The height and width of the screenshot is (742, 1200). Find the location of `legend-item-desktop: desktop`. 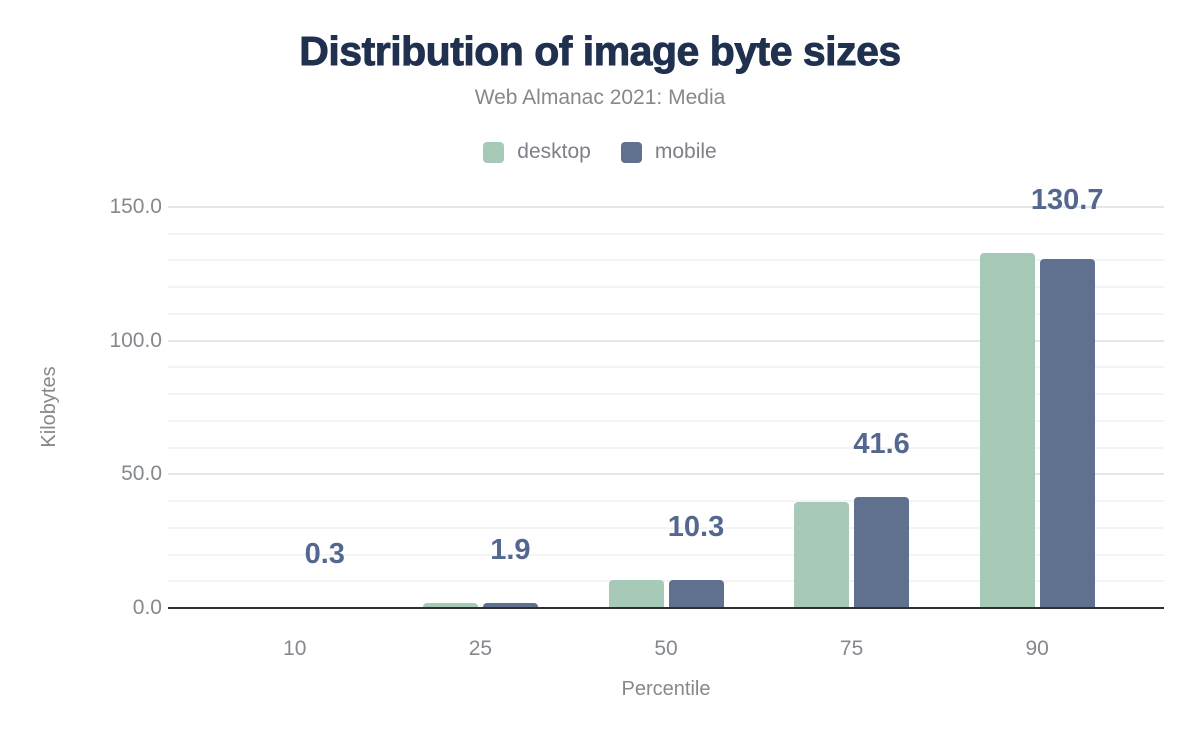

legend-item-desktop: desktop is located at coordinates (537, 152).